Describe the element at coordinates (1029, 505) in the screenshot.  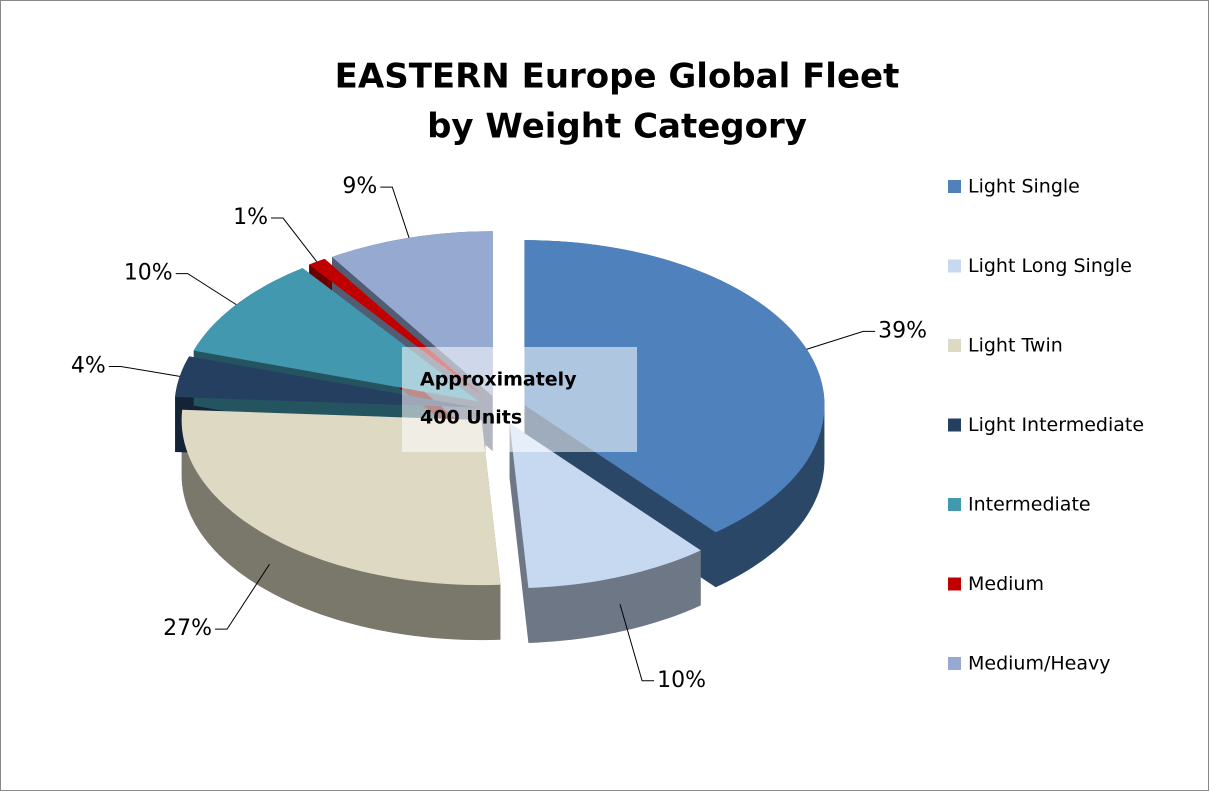
I see `legend-label: Intermediate` at that location.